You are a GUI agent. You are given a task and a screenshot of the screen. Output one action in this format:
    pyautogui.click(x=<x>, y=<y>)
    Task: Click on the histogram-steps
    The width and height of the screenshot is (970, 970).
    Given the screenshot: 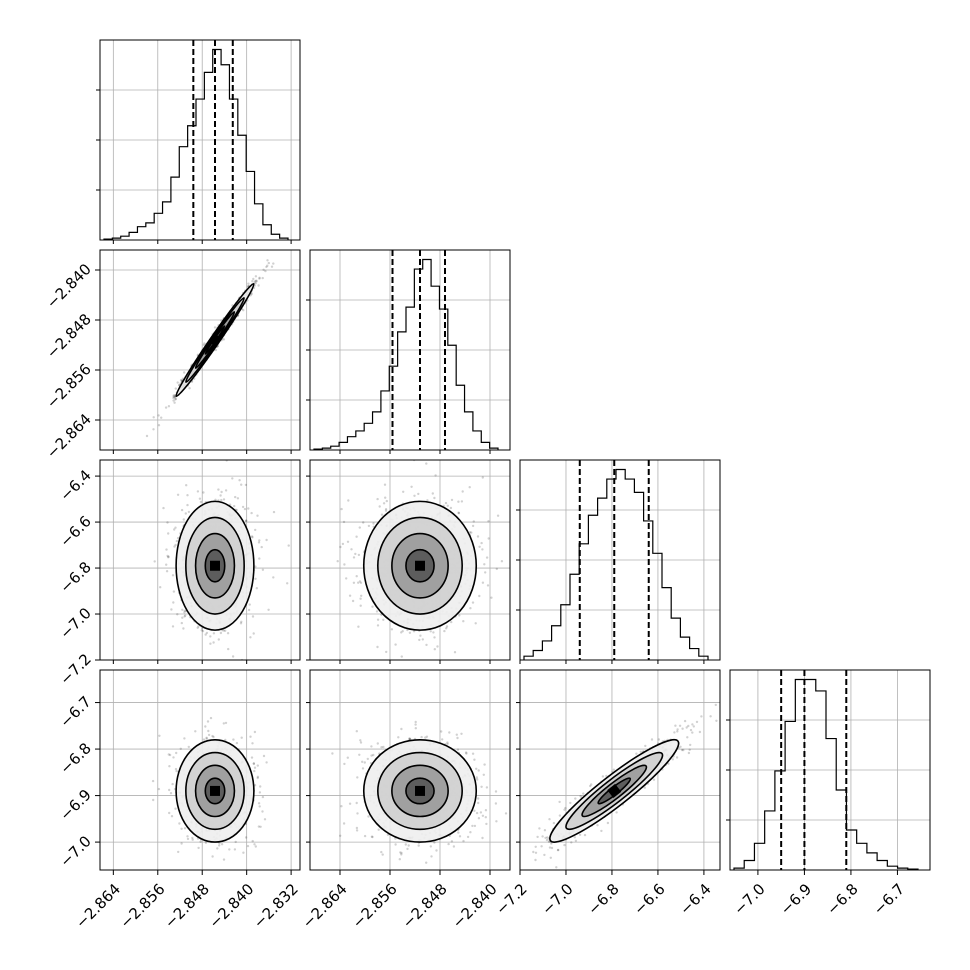 What is the action you would take?
    pyautogui.click(x=196, y=144)
    